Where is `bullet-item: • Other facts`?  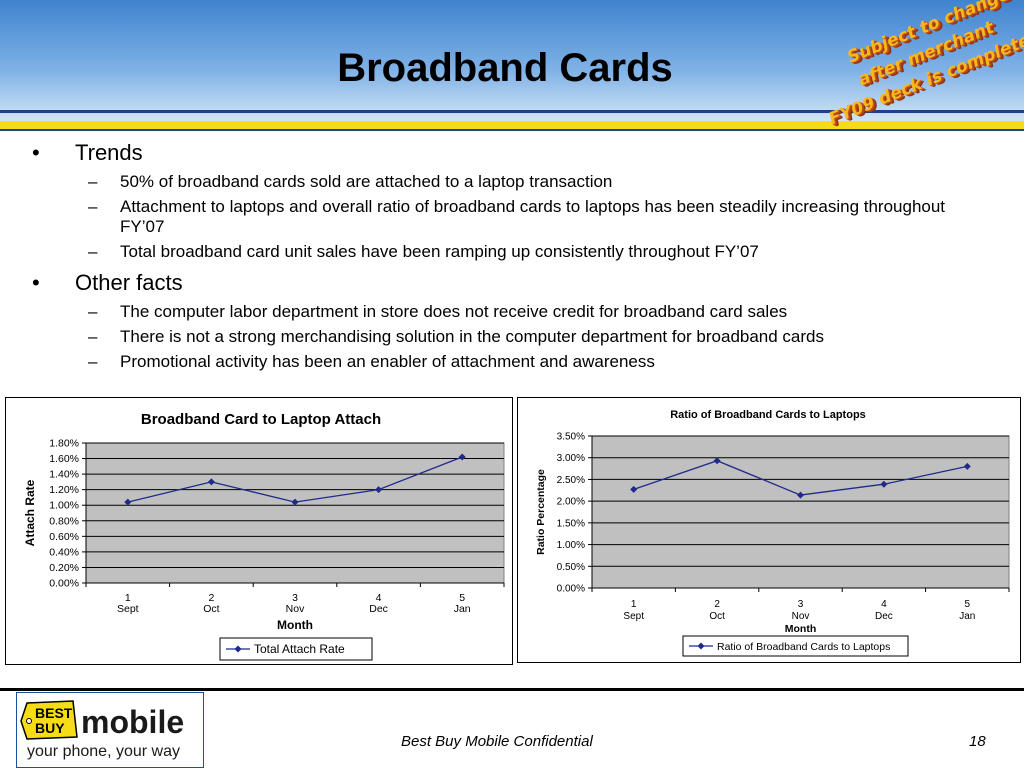
bullet-item: • Other facts is located at coordinates (510, 283).